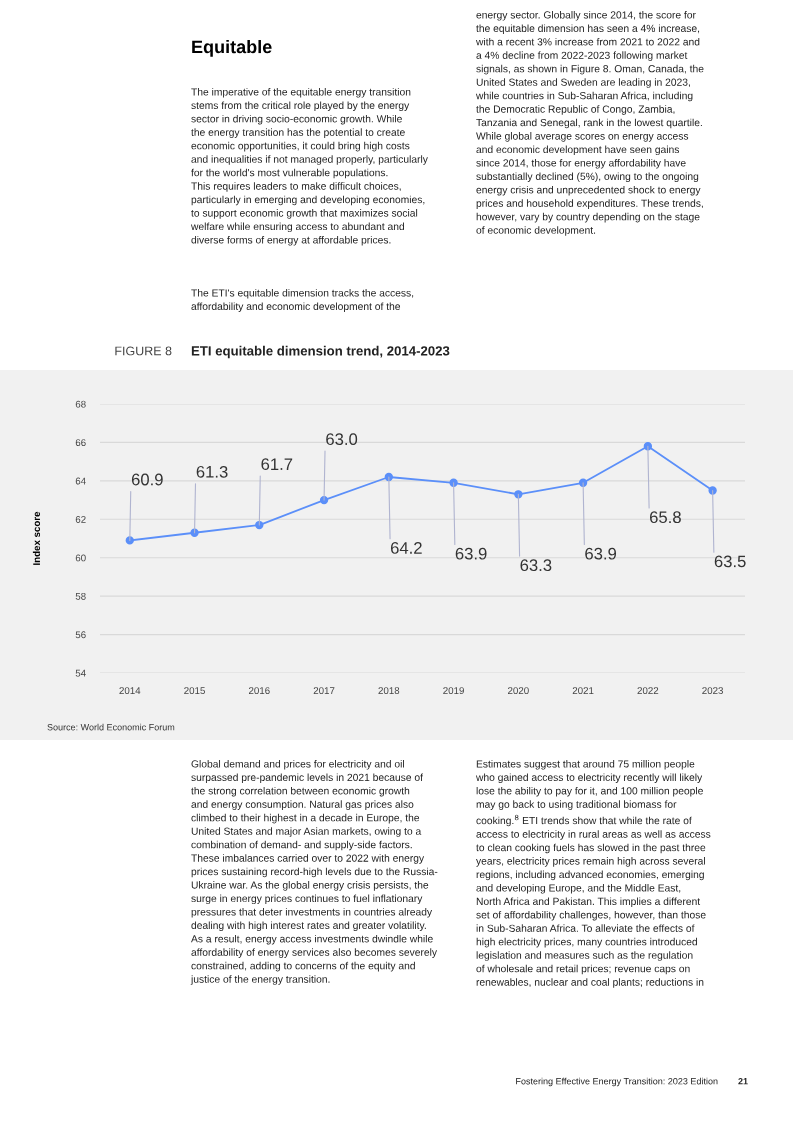 This screenshot has height=1122, width=793. Describe the element at coordinates (80, 519) in the screenshot. I see `y-tick-label: 62` at that location.